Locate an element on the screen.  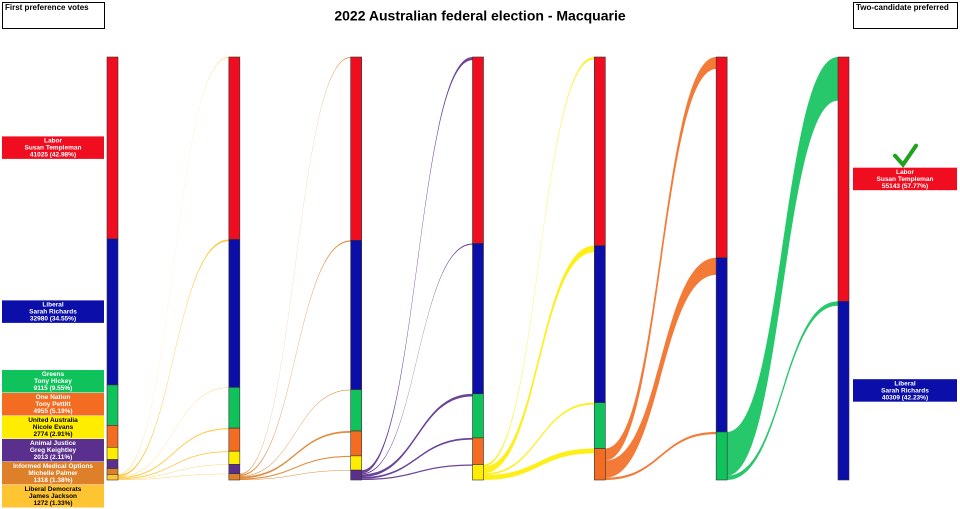
first-pref-heading: First preference votes is located at coordinates (47, 7).